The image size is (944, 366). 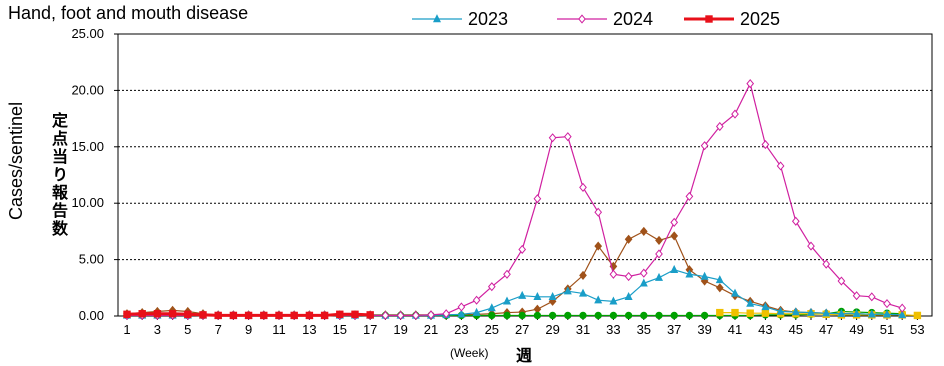 I want to click on x-axis-label: (Week), so click(x=469, y=353).